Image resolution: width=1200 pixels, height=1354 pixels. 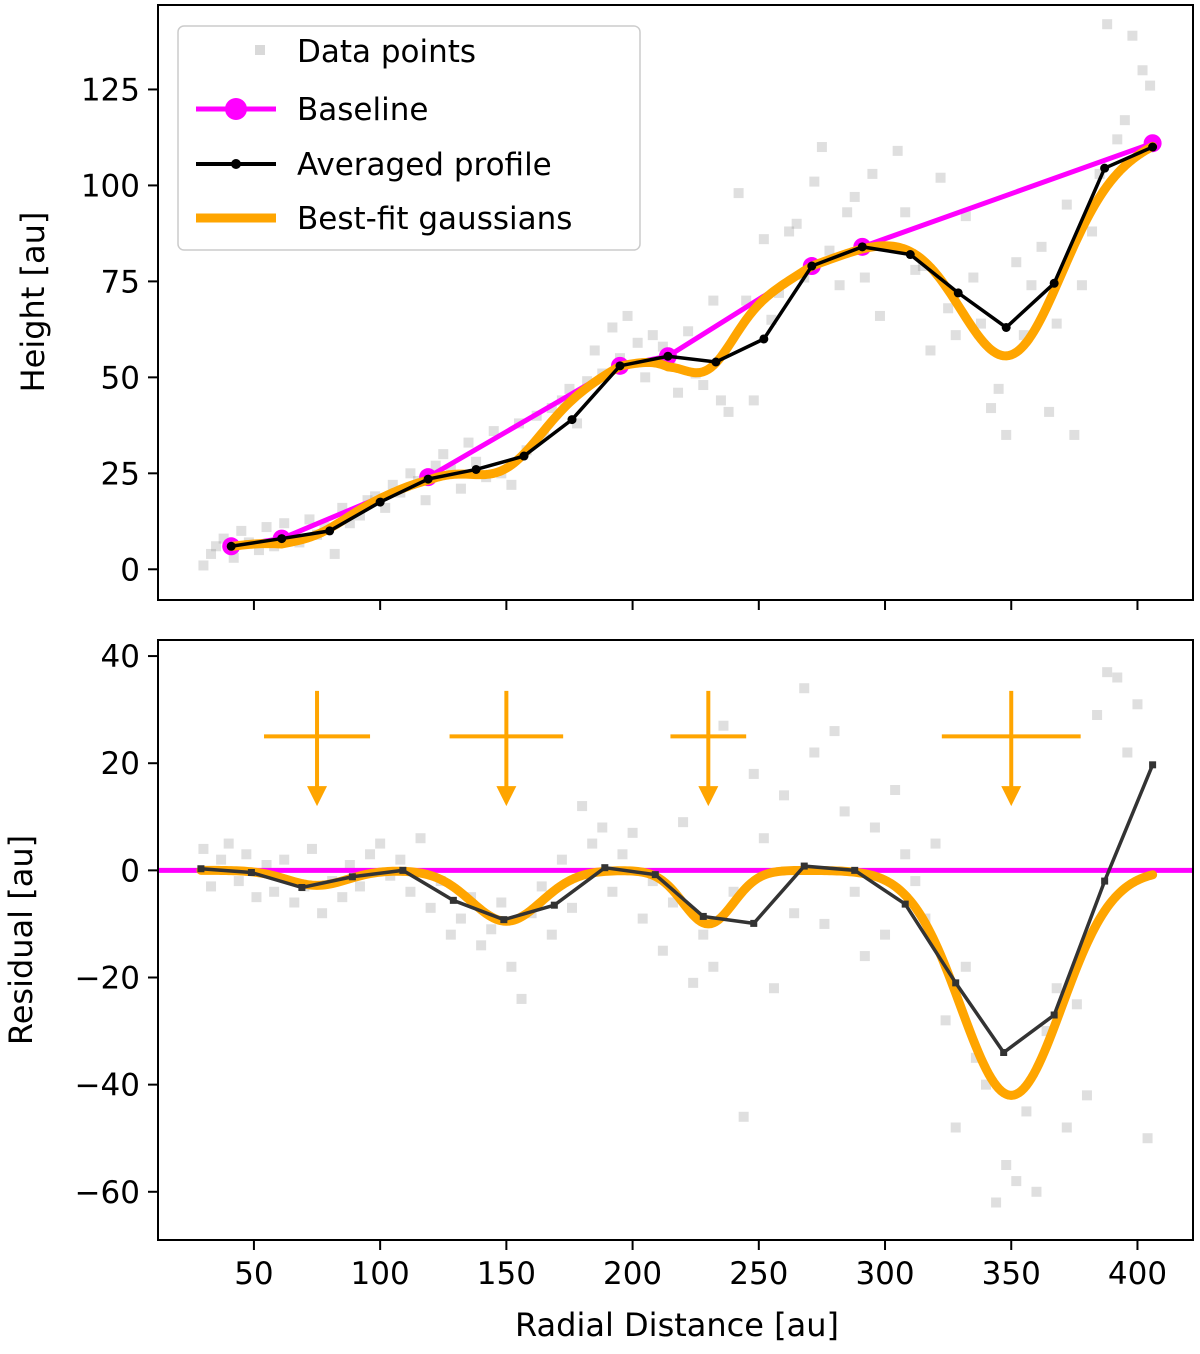 What do you see at coordinates (120, 474) in the screenshot?
I see `y-tick-label: 25` at bounding box center [120, 474].